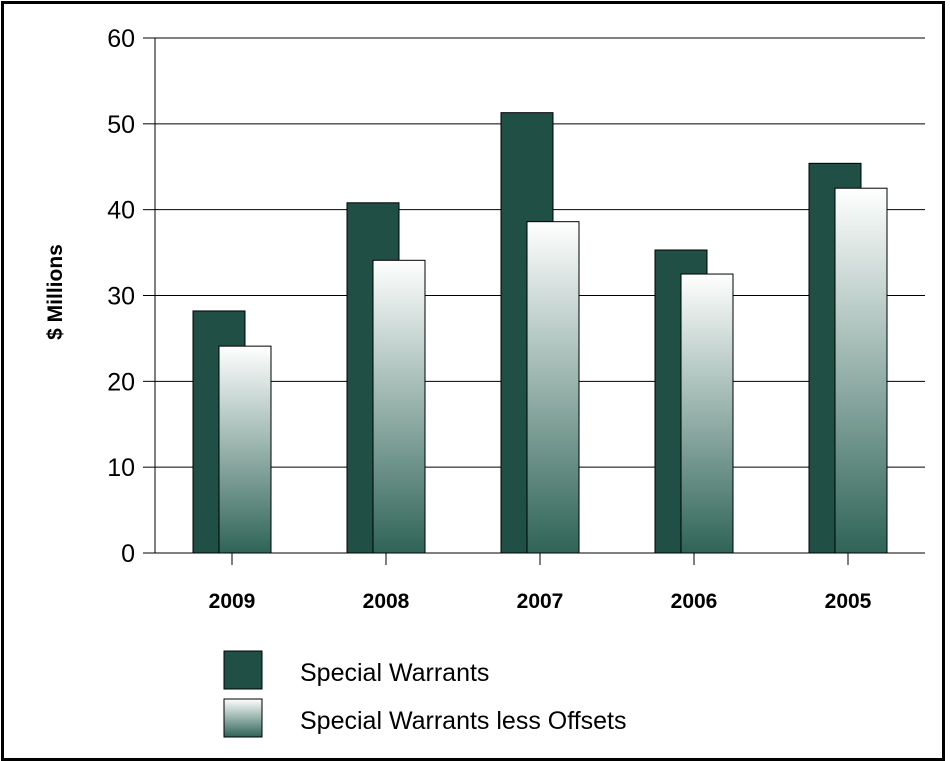 The image size is (950, 761). What do you see at coordinates (861, 370) in the screenshot?
I see `bar-less-offsets-2005` at bounding box center [861, 370].